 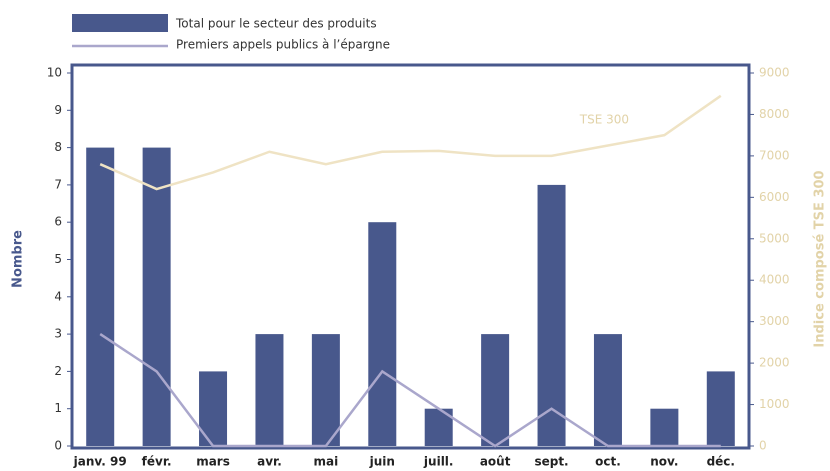 What do you see at coordinates (58, 446) in the screenshot?
I see `y-tick-label: 0` at bounding box center [58, 446].